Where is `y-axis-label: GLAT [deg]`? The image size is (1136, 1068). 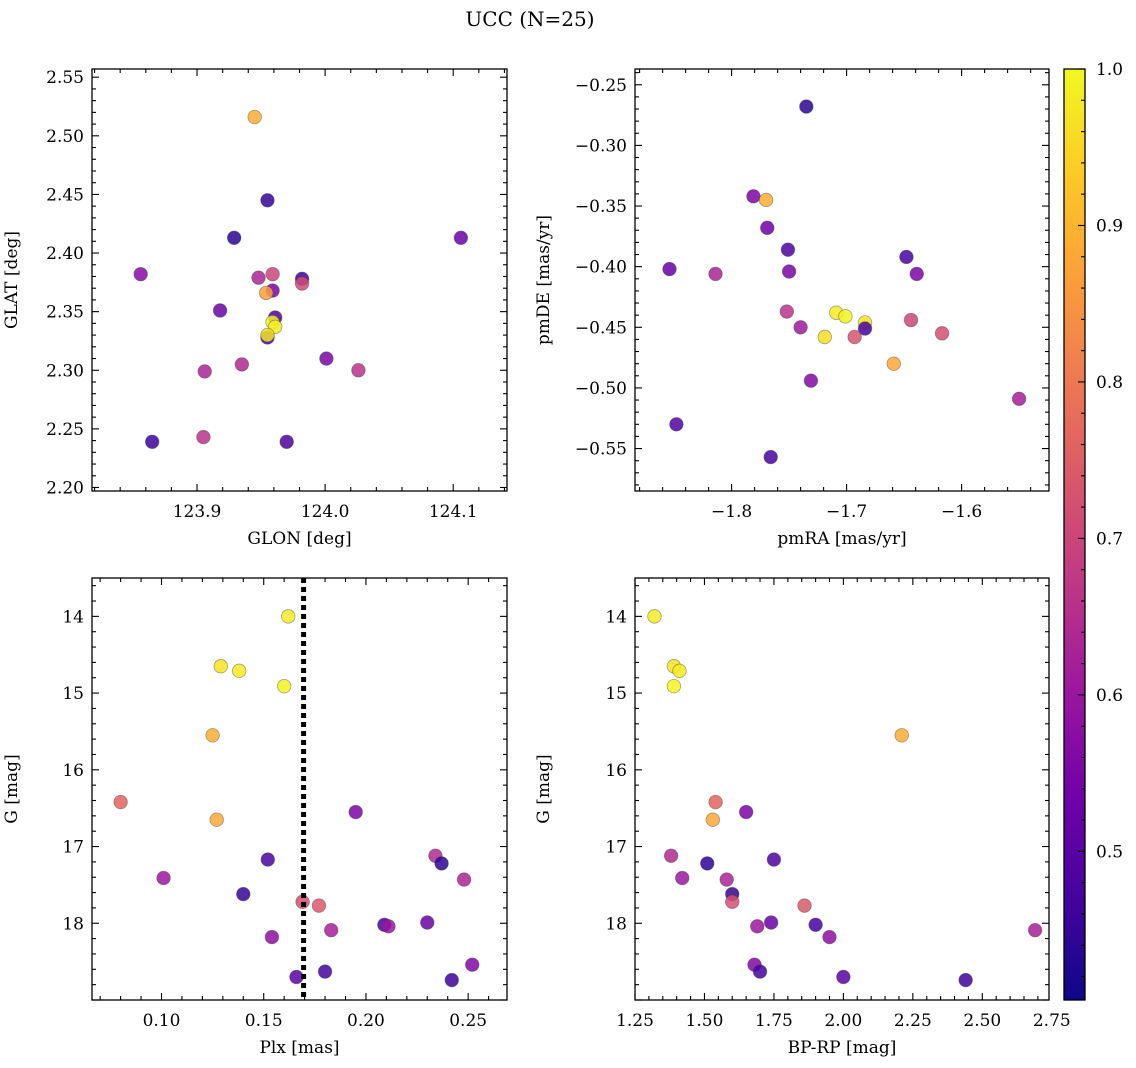
y-axis-label: GLAT [deg] is located at coordinates (12, 280).